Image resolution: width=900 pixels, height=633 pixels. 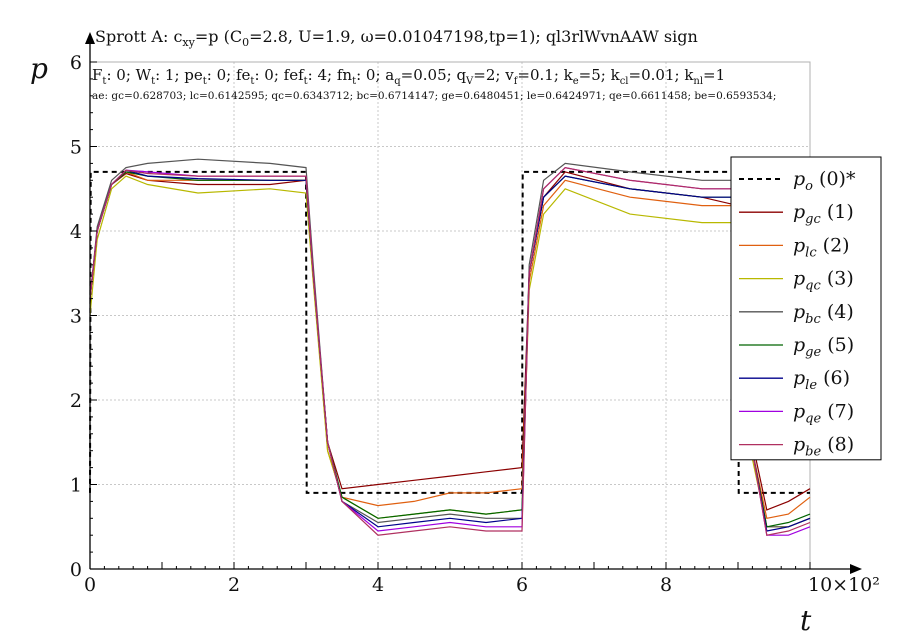 I want to click on y-axis-arrow, so click(x=90, y=38).